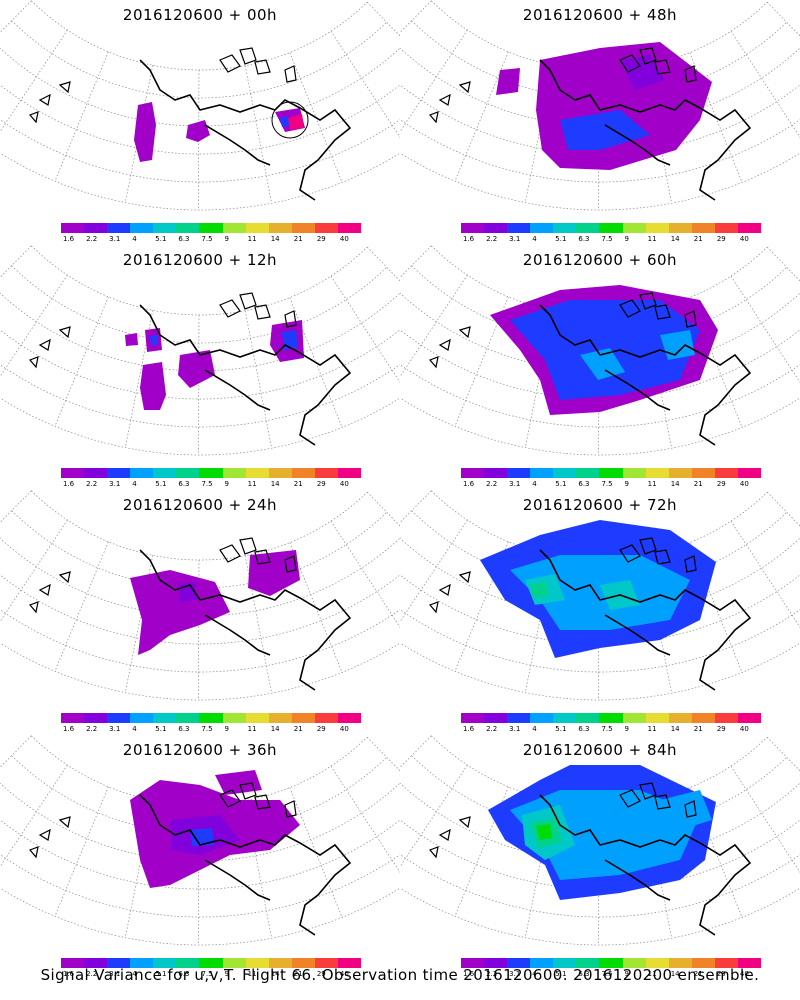 Image resolution: width=800 pixels, height=1000 pixels. Describe the element at coordinates (600, 750) in the screenshot. I see `panel-title: 2016120600 + 84h` at that location.